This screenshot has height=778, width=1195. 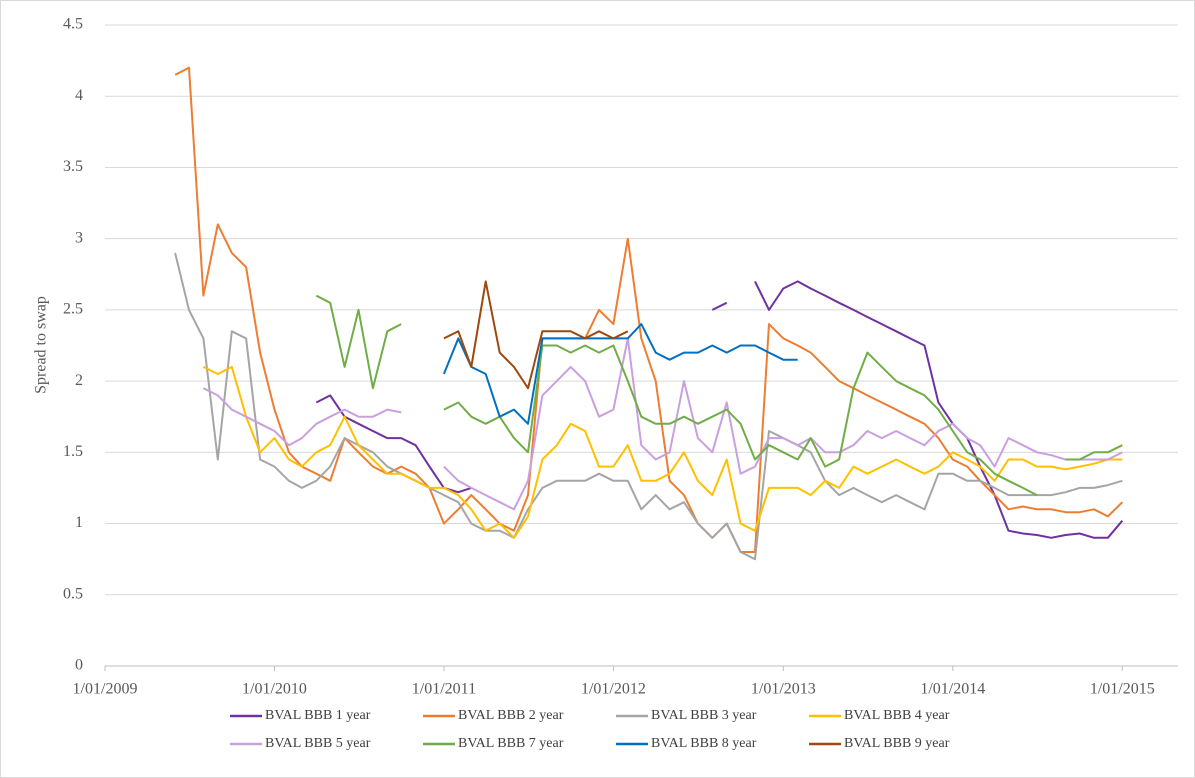 I want to click on x-tick-label: 1/01/2013, so click(x=783, y=689).